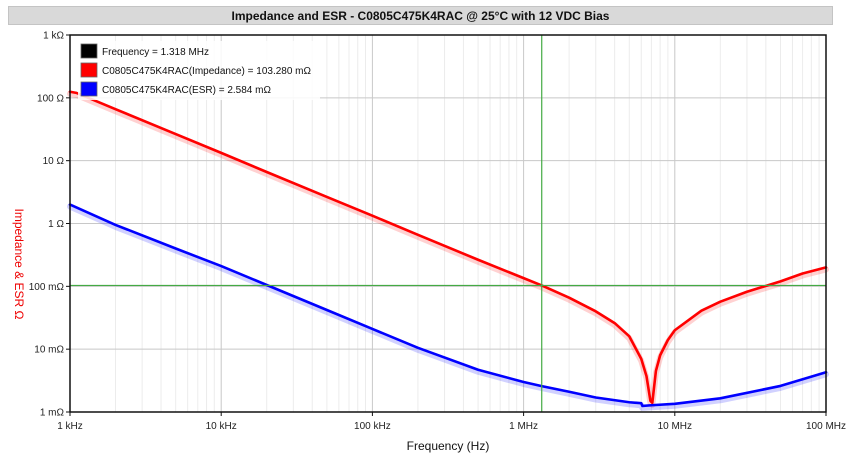 The height and width of the screenshot is (461, 868). Describe the element at coordinates (826, 426) in the screenshot. I see `x-tick-label: 100 MHz` at that location.